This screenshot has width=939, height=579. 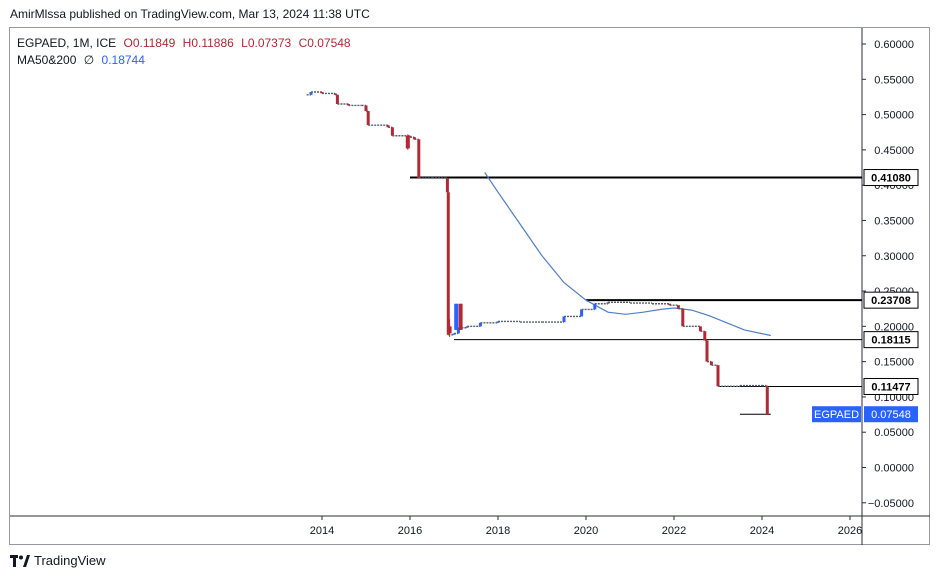 I want to click on y-tick-label: 0.45000, so click(x=894, y=151).